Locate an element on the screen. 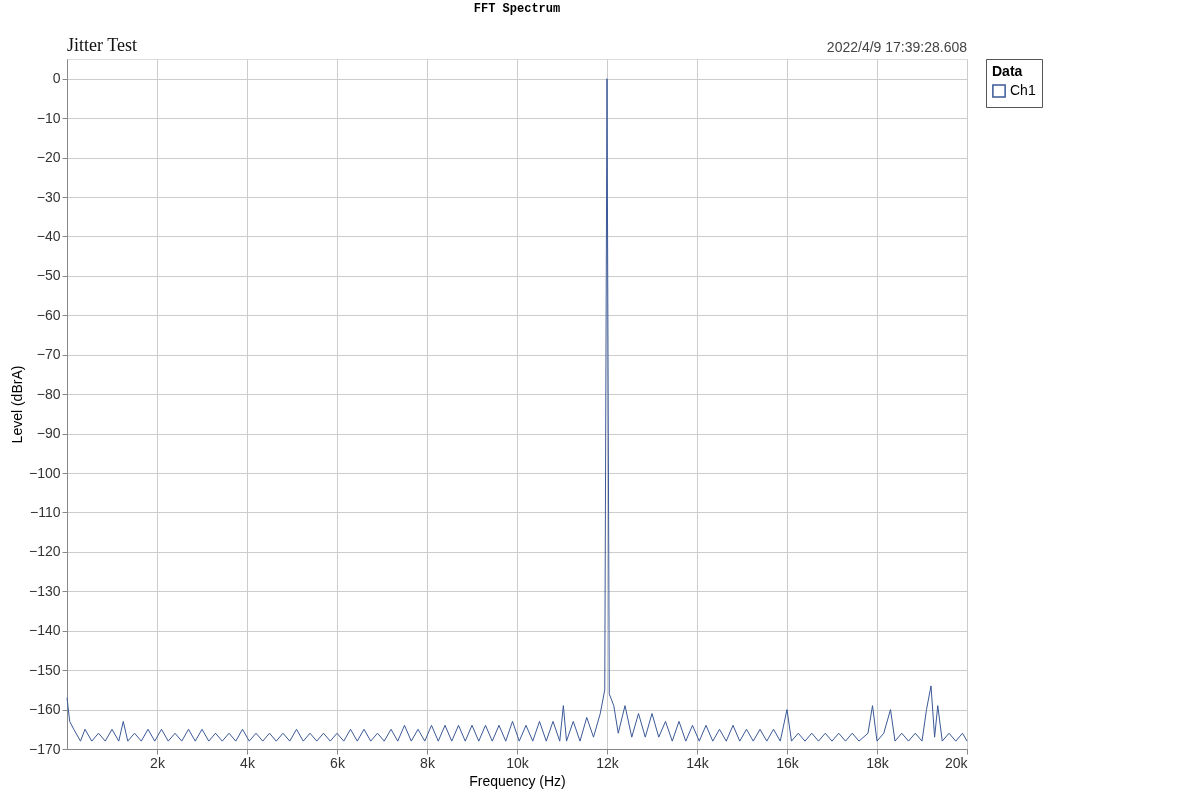  x-tick-label: 4k is located at coordinates (248, 762).